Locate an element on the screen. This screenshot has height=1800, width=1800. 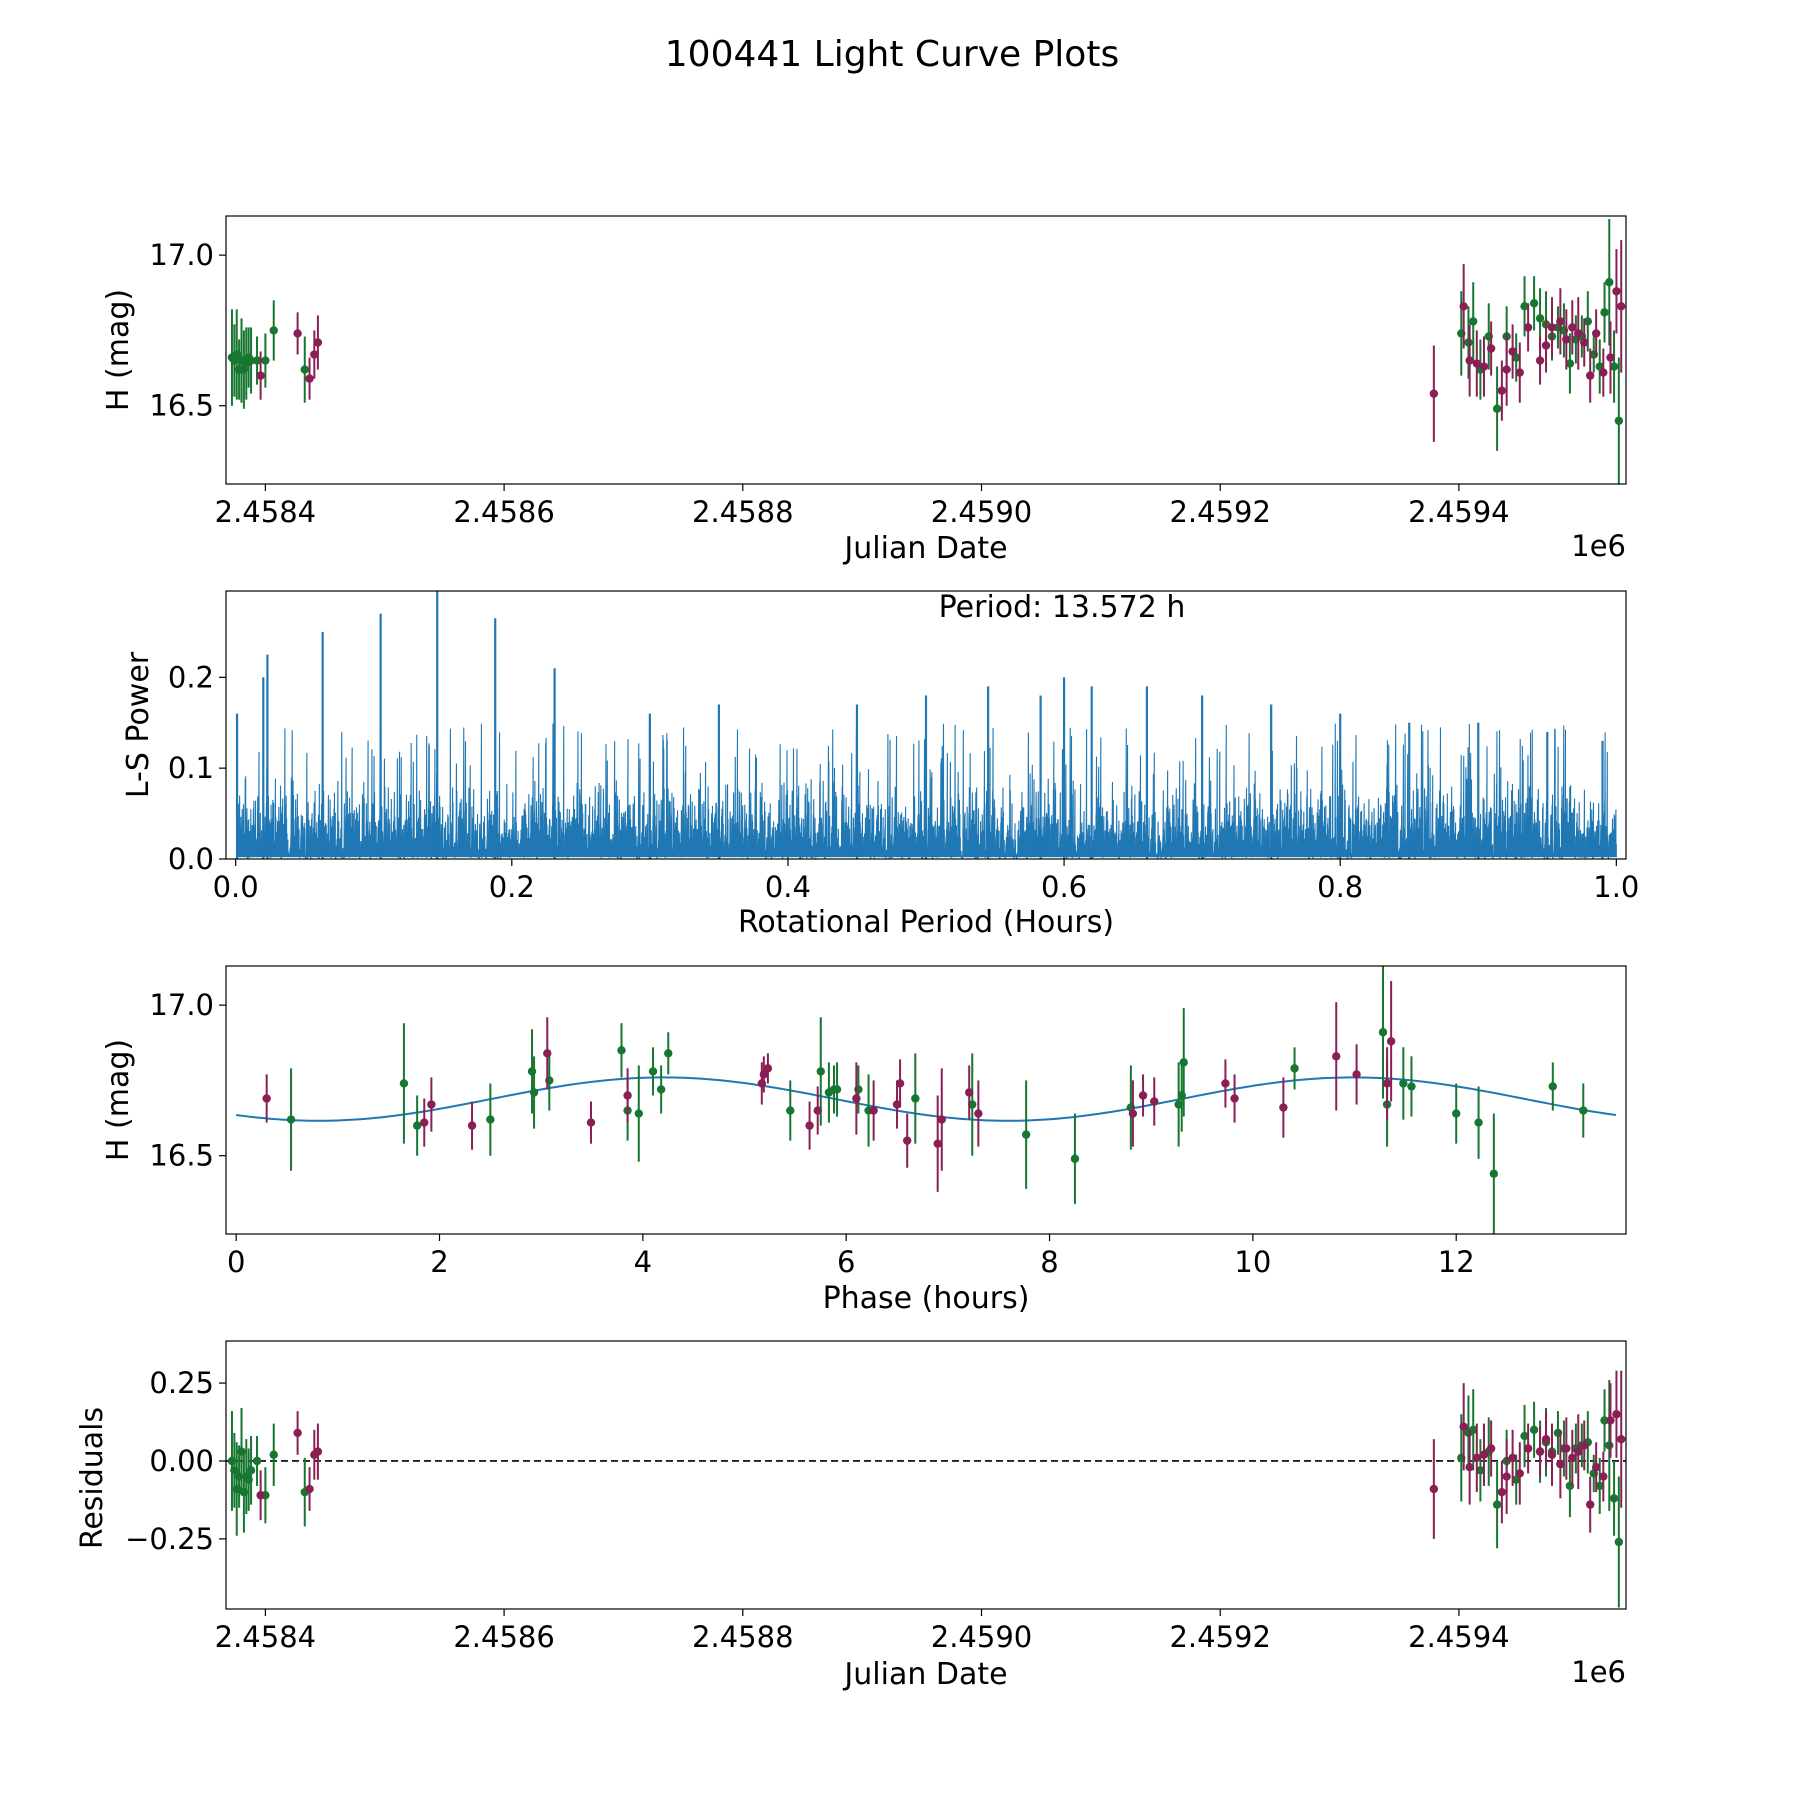
y-tick-label: 17.0 is located at coordinates (181, 1005).